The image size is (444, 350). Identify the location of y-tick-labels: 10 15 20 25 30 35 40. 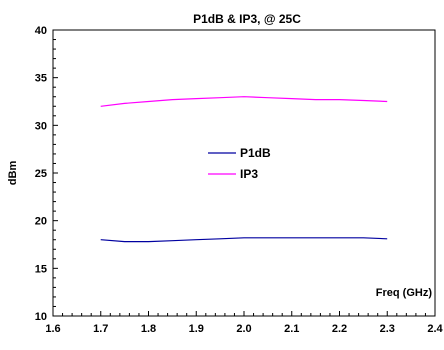
(41, 174).